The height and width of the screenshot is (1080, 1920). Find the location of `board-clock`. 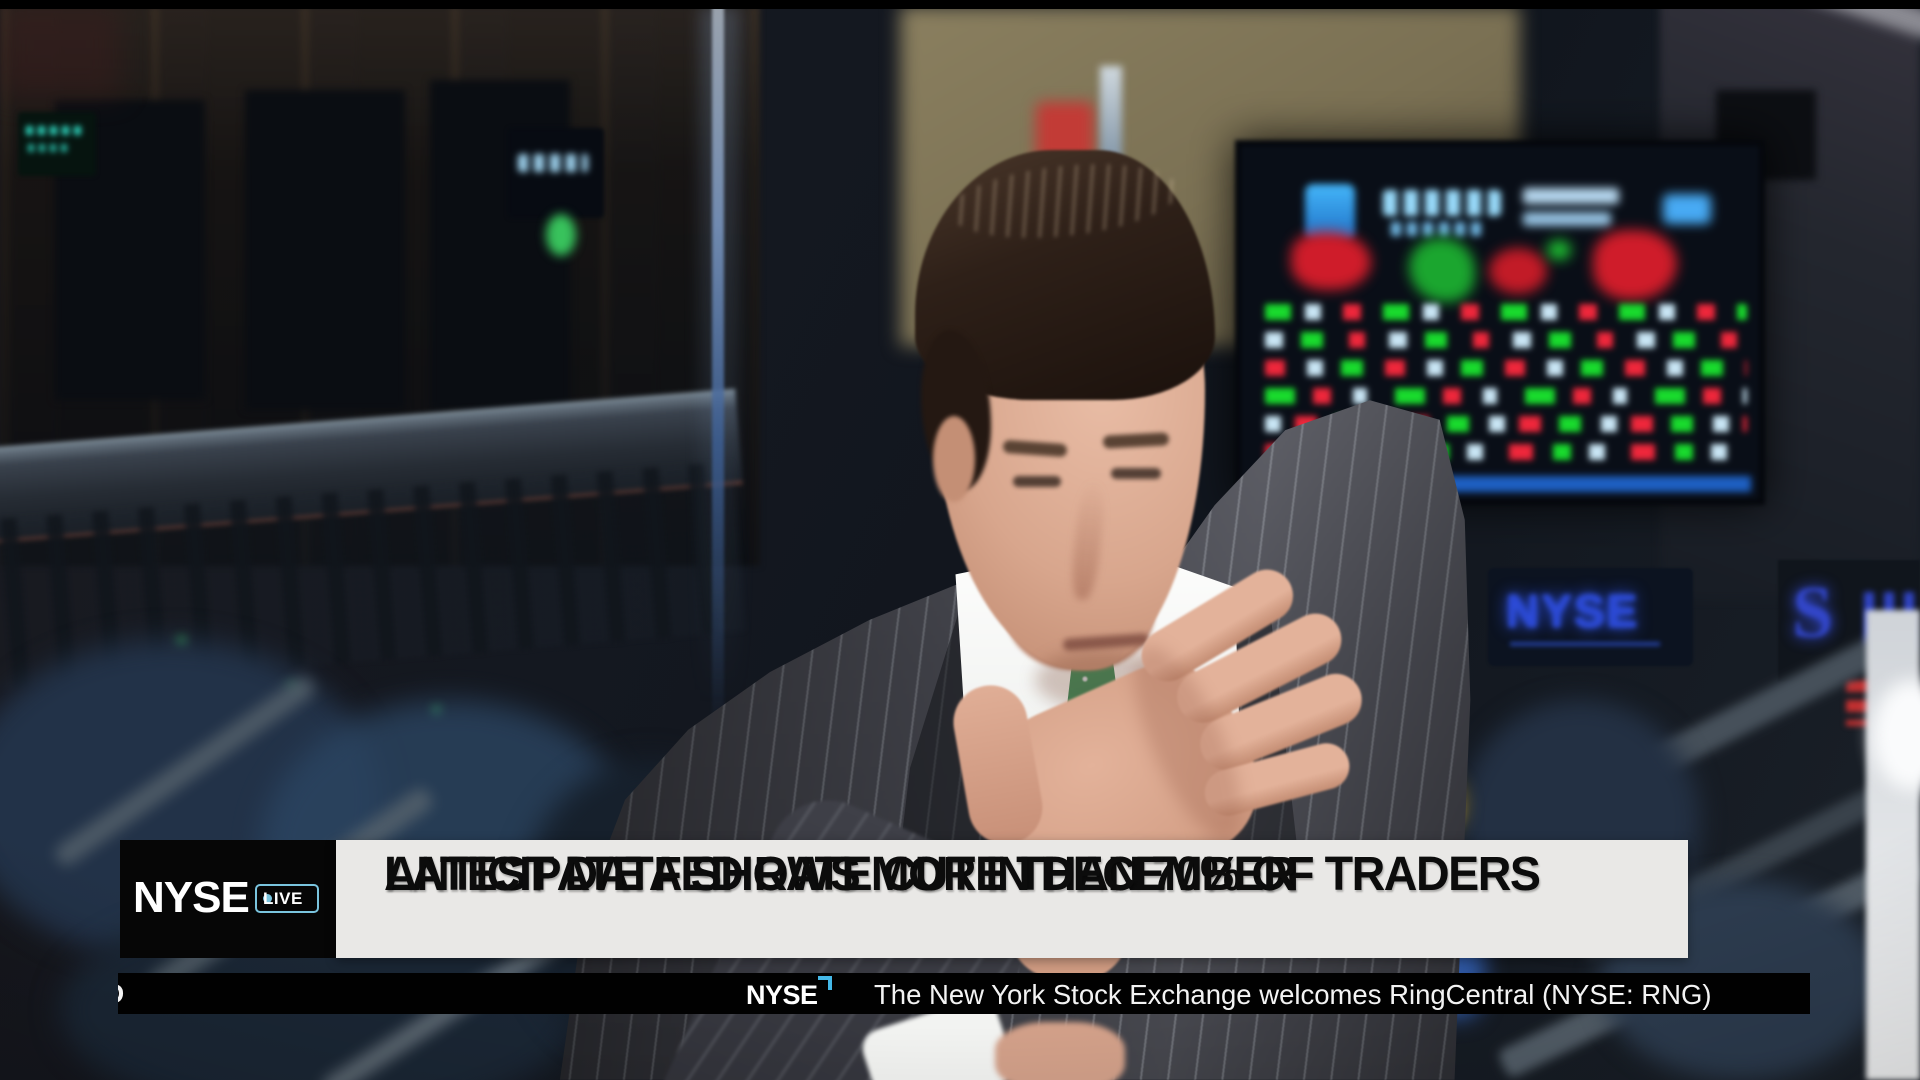

board-clock is located at coordinates (1442, 203).